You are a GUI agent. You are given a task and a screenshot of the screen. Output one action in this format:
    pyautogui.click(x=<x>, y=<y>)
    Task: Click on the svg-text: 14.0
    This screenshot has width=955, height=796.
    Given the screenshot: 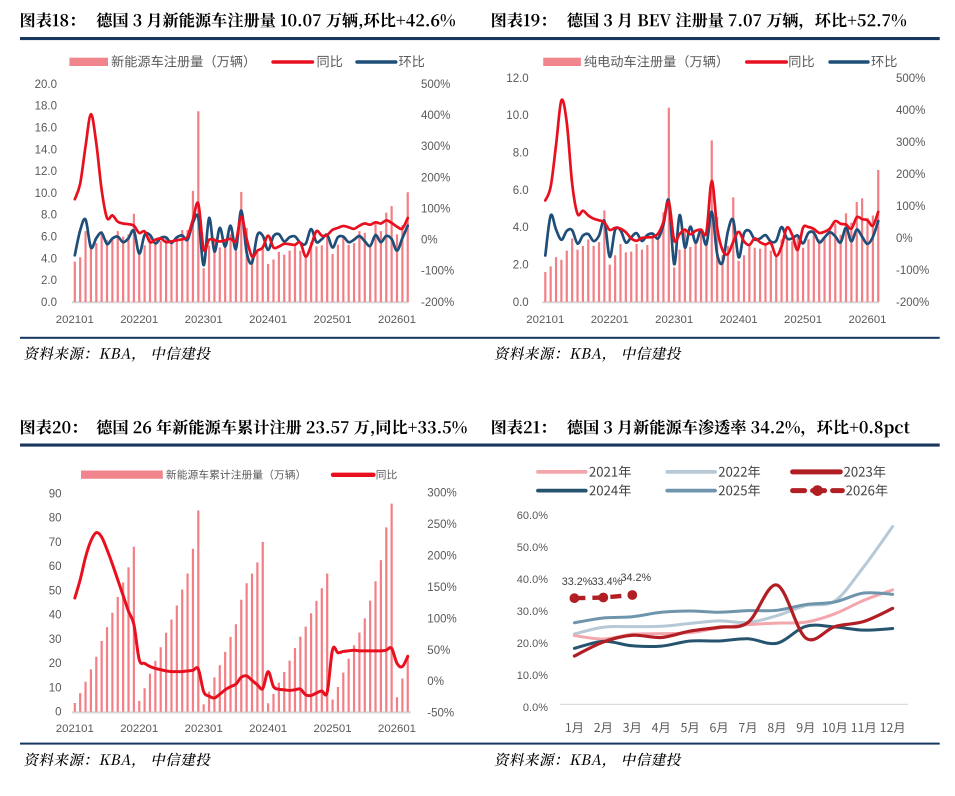 What is the action you would take?
    pyautogui.click(x=46, y=150)
    